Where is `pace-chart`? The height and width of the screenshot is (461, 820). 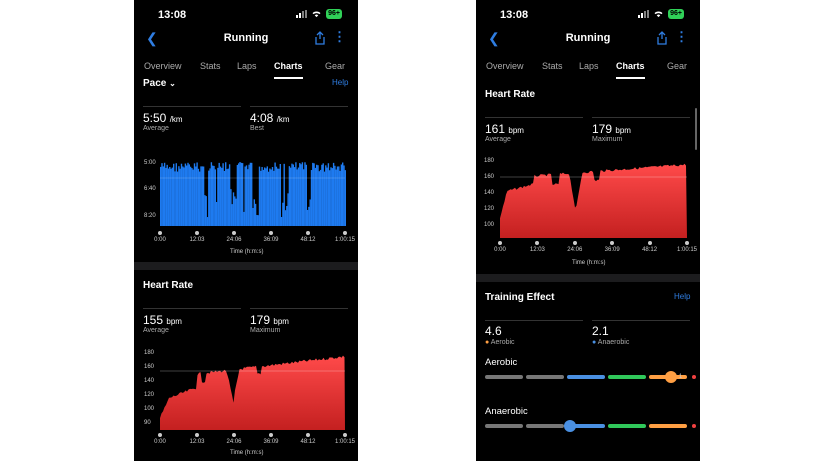
pace-chart is located at coordinates (246, 188).